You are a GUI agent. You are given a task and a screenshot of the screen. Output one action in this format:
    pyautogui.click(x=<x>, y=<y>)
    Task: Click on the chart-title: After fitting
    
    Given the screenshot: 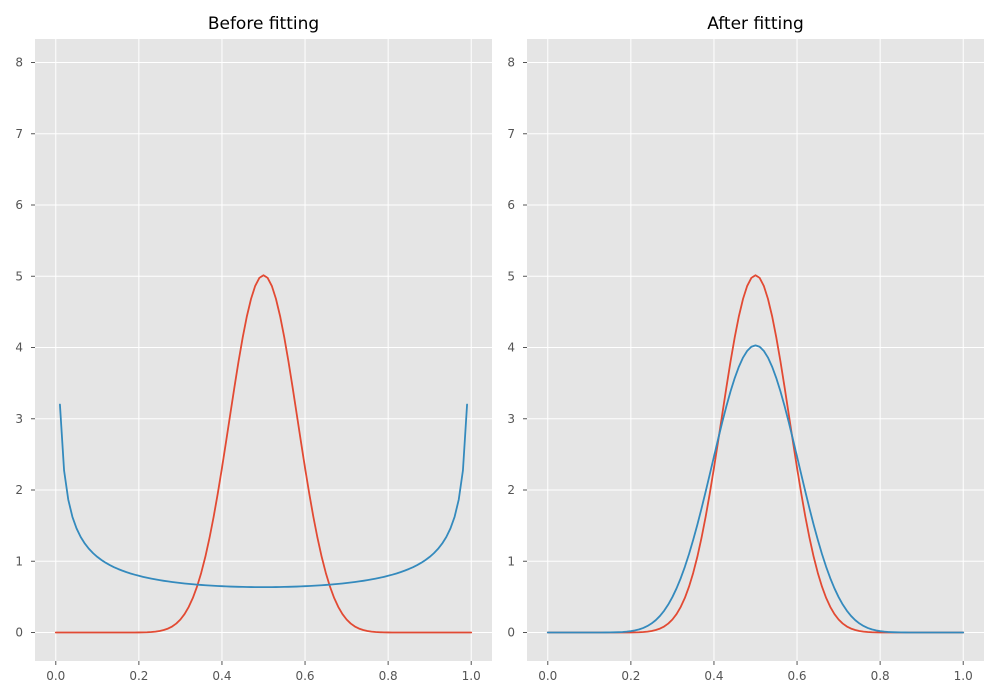 What is the action you would take?
    pyautogui.click(x=755, y=24)
    